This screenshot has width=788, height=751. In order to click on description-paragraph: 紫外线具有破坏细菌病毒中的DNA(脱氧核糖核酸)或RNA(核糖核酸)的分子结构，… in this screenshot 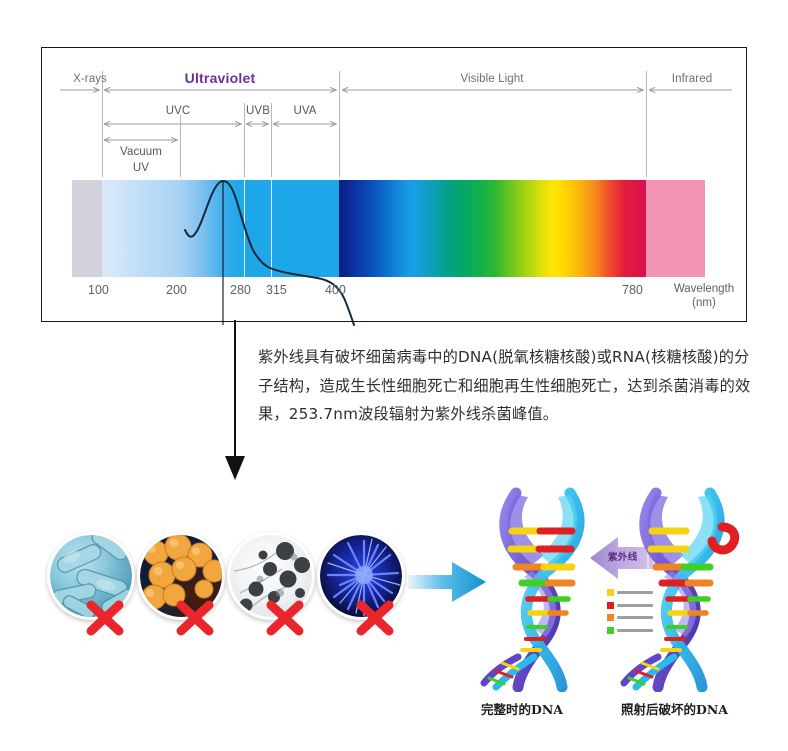, I will do `click(504, 385)`.